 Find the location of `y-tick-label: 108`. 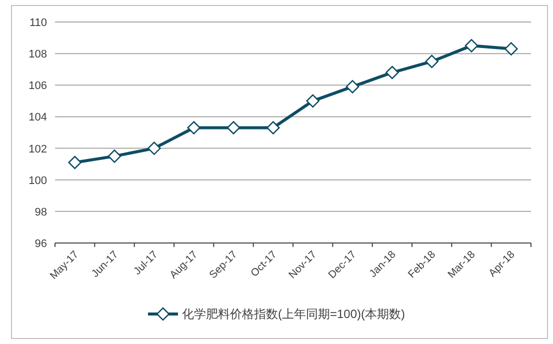

y-tick-label: 108 is located at coordinates (37, 54).